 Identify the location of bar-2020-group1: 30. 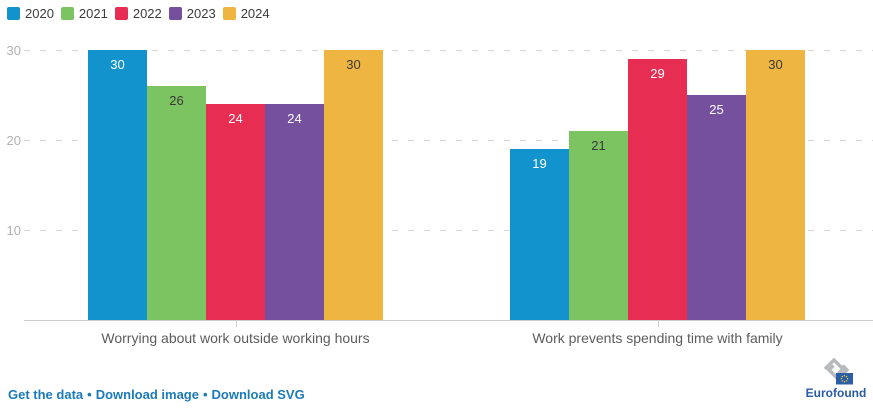
(117, 185).